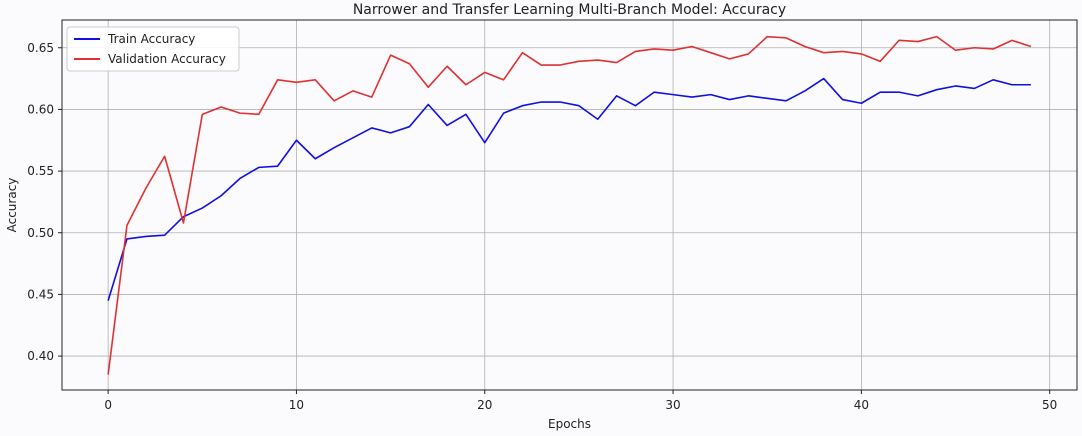 Image resolution: width=1082 pixels, height=436 pixels. I want to click on x-axis-label: Epochs, so click(569, 424).